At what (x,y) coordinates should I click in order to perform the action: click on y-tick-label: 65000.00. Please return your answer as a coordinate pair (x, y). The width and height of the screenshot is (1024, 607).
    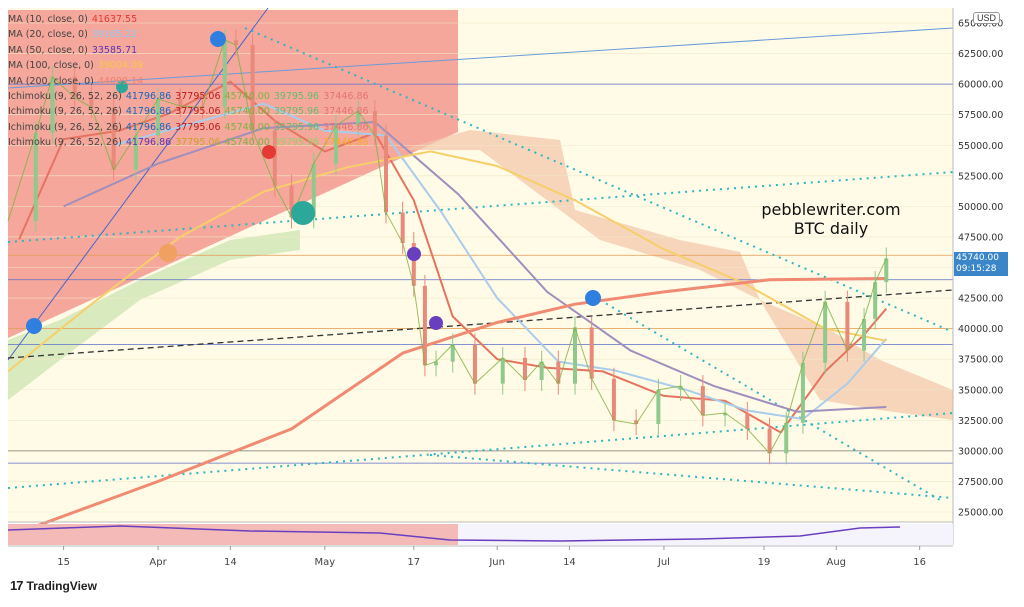
    Looking at the image, I should click on (980, 24).